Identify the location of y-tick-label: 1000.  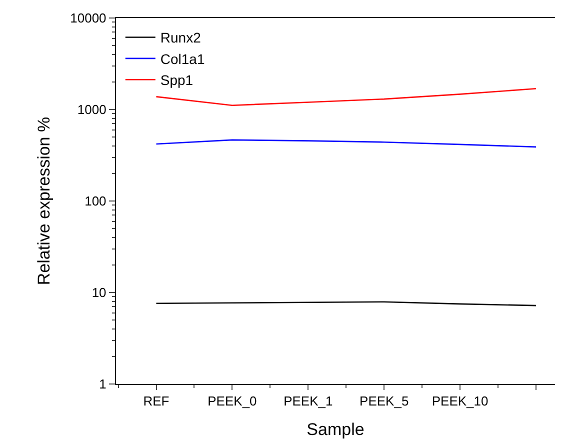
(91, 110).